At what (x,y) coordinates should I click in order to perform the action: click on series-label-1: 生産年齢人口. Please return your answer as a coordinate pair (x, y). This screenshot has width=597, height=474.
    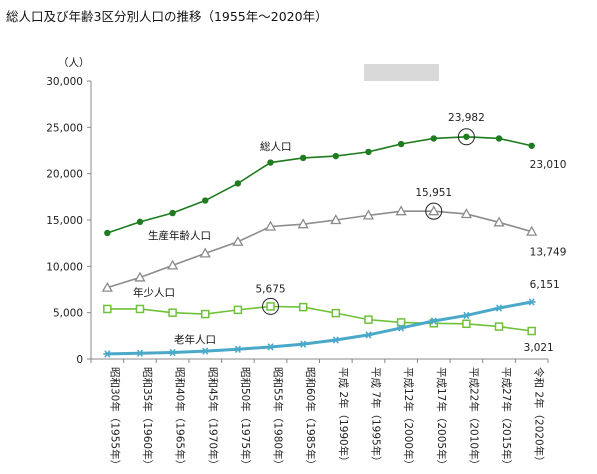
    Looking at the image, I should click on (179, 235).